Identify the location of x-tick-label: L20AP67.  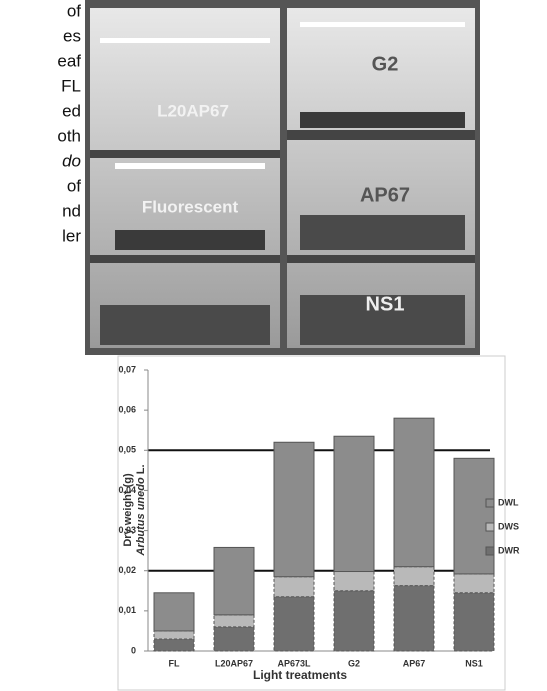
(234, 663).